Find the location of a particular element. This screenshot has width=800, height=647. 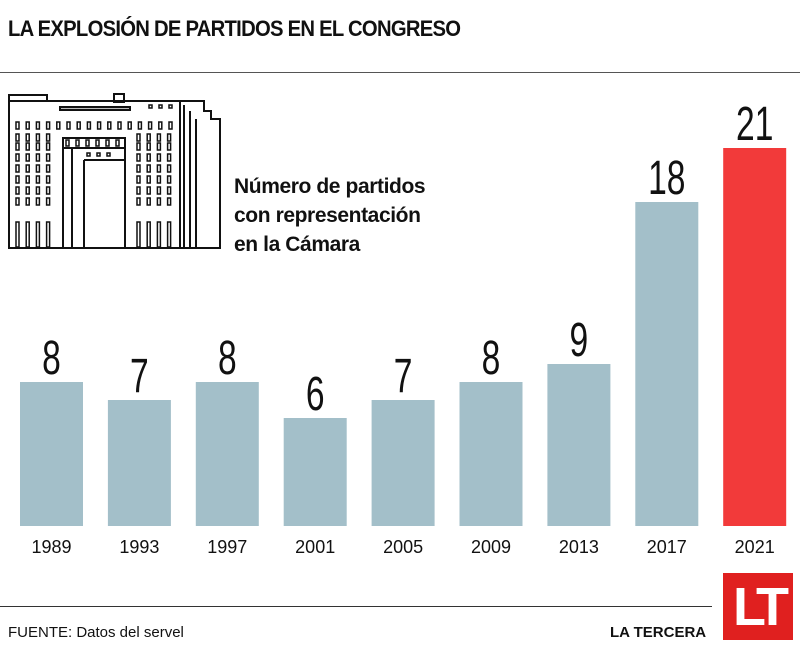

x-tick-label: 1989 is located at coordinates (51, 547).